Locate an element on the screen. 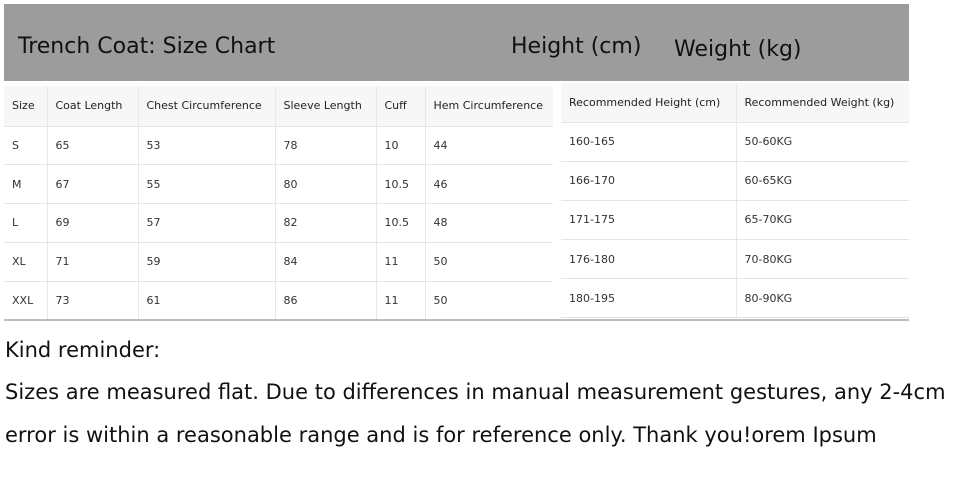 The width and height of the screenshot is (970, 482). cell: 78 is located at coordinates (325, 146).